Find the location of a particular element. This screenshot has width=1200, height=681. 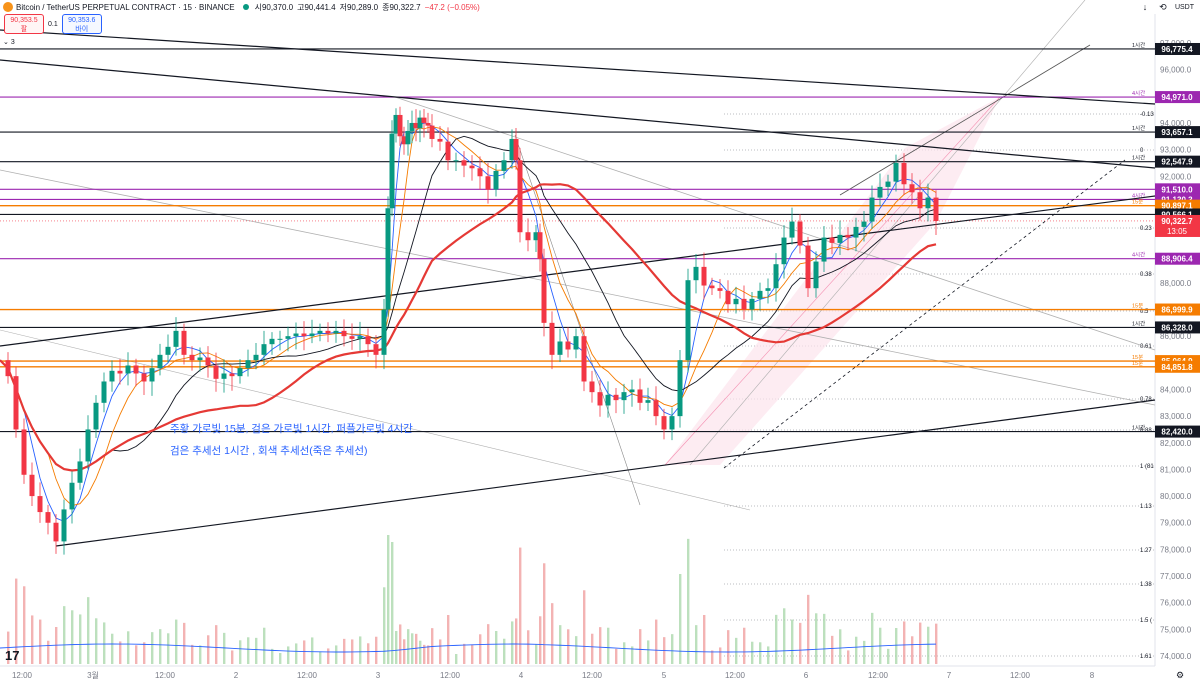

ohlc-change: −47.2 (−0.05%) is located at coordinates (452, 7).